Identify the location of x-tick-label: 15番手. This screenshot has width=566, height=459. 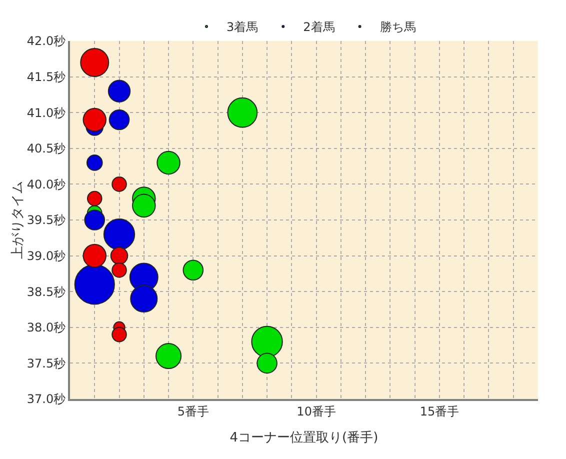
(440, 411).